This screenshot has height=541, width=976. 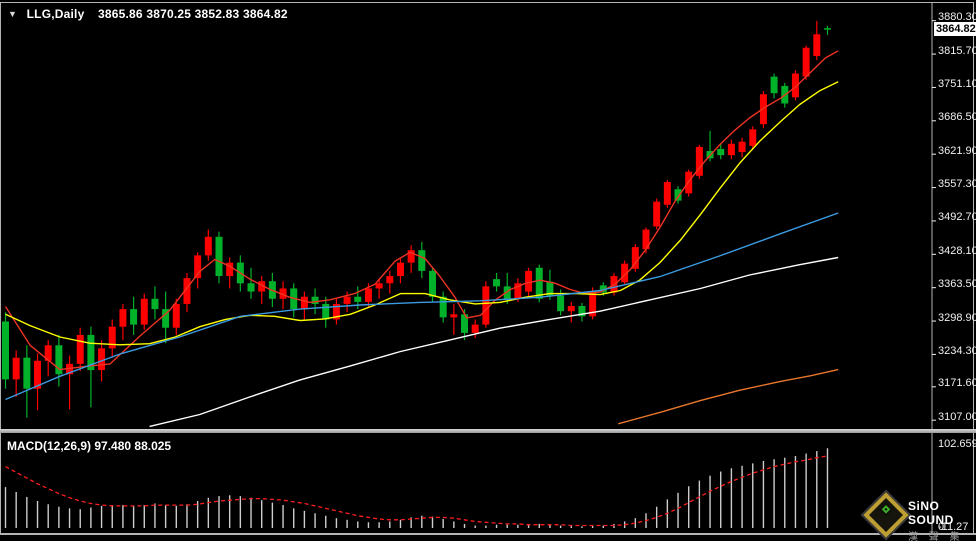 I want to click on macd-axis-label: -11.27, so click(x=953, y=527).